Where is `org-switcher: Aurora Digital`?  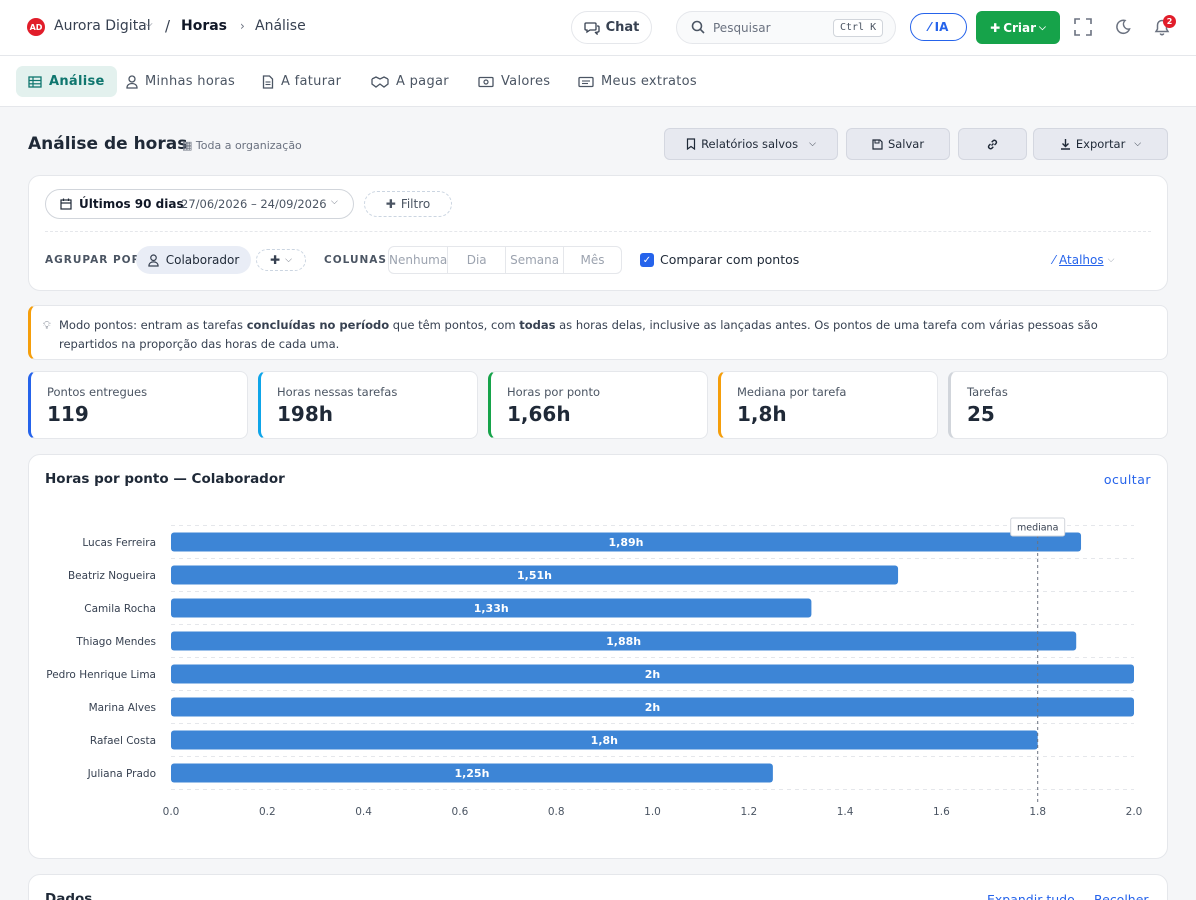
org-switcher: Aurora Digital is located at coordinates (102, 26).